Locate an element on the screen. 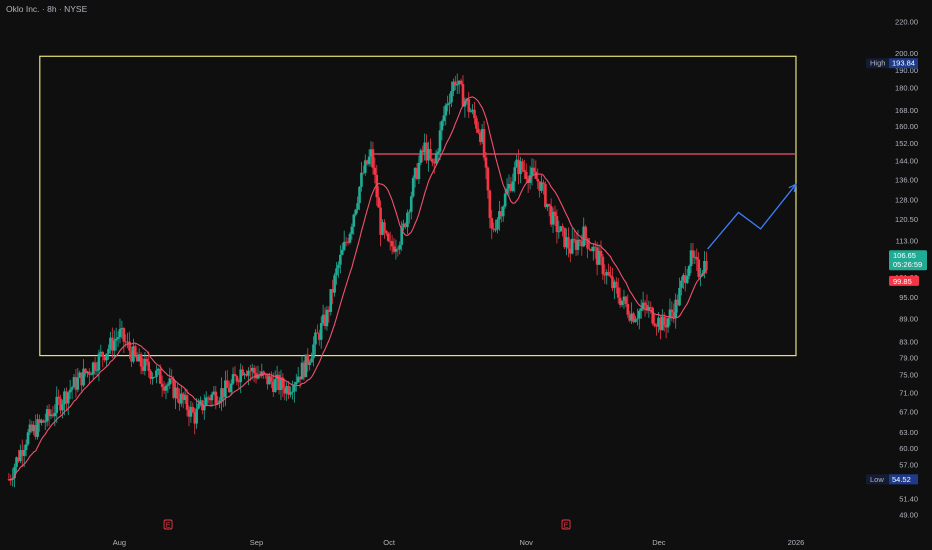  y-tick-label: 136.00 is located at coordinates (906, 179).